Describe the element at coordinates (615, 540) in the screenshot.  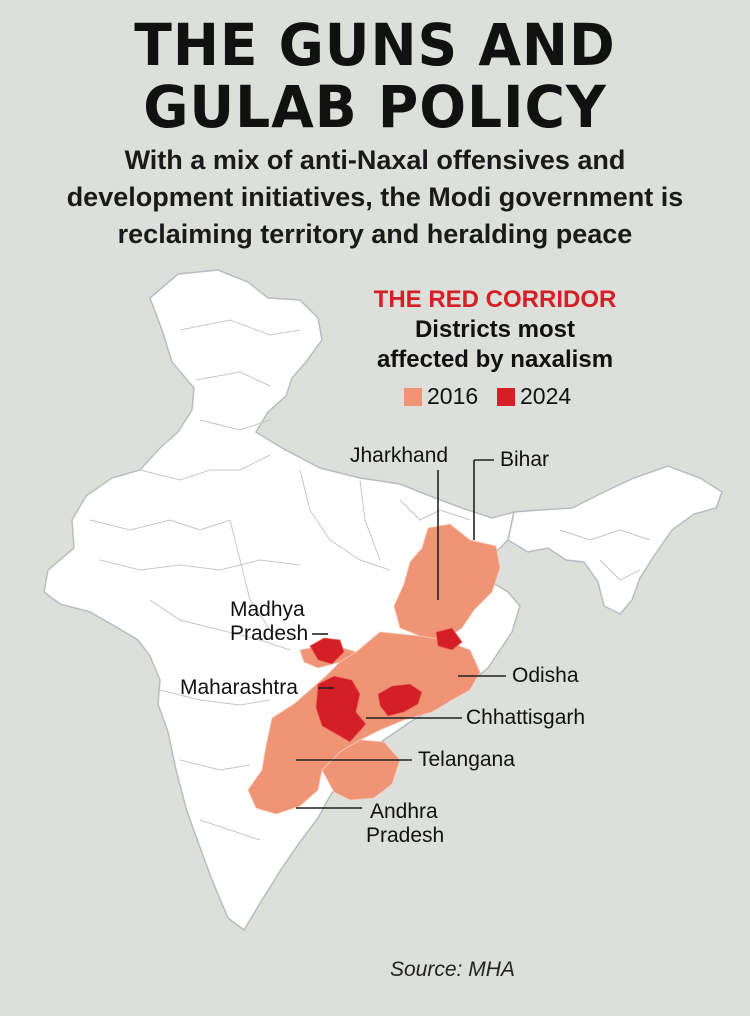
I see `northeast-region` at that location.